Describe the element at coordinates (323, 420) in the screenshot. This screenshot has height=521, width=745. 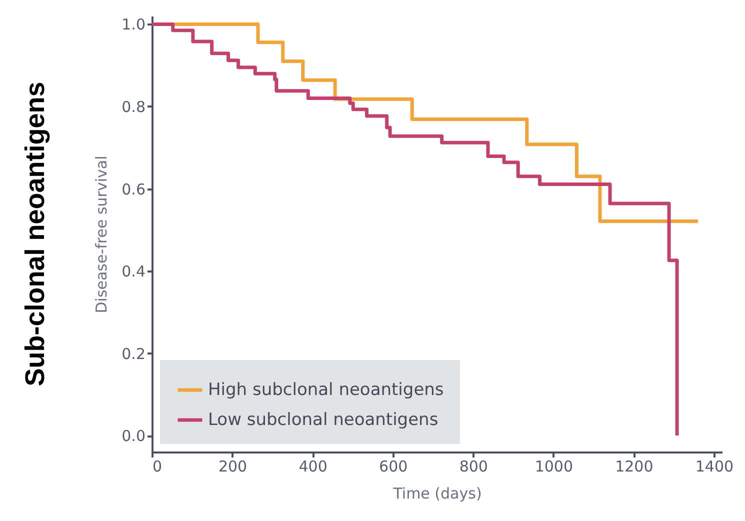
I see `legend-label: Low subclonal neoantigens` at that location.